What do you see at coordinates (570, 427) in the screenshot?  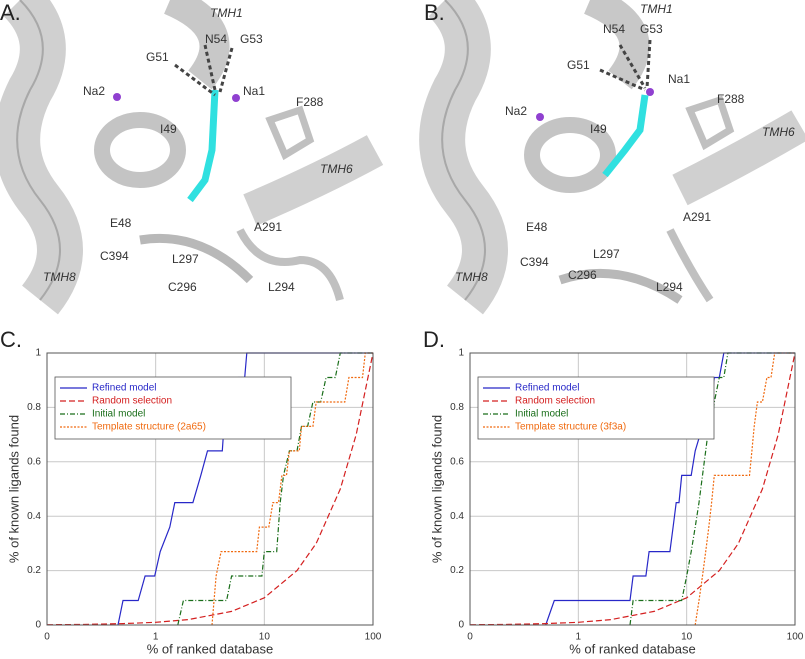 I see `legend-label: Template structure (3f3a)` at bounding box center [570, 427].